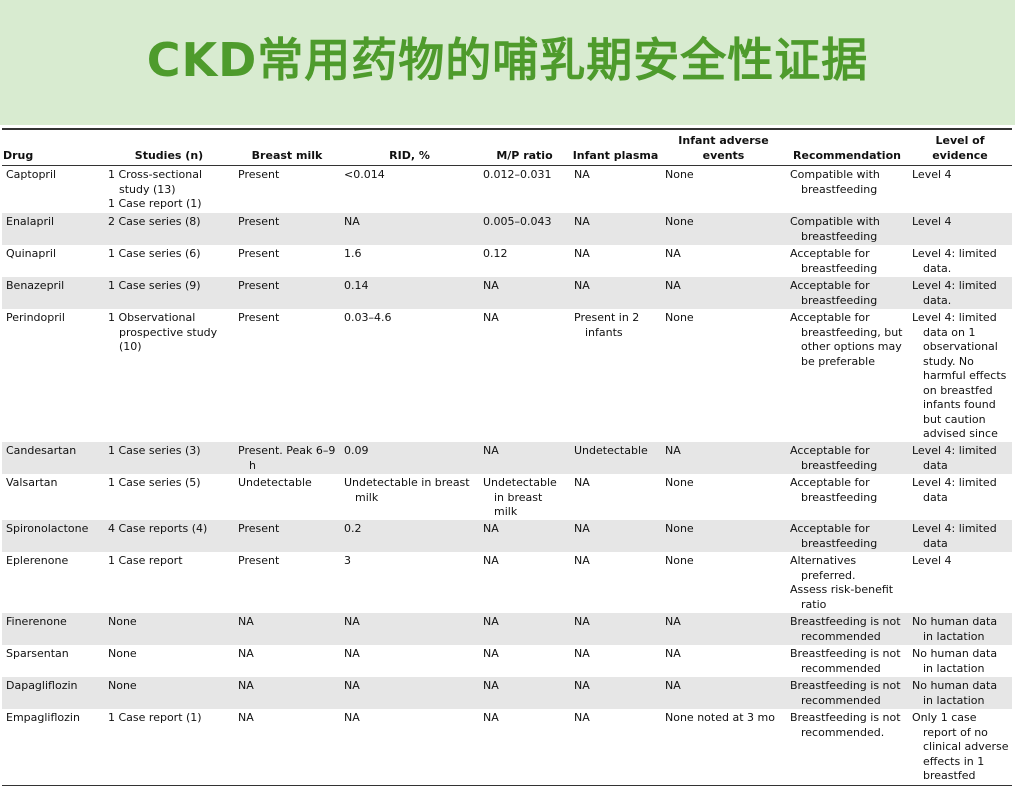 The width and height of the screenshot is (1015, 791). I want to click on table-cell: Acceptable for breastfeeding, so click(847, 458).